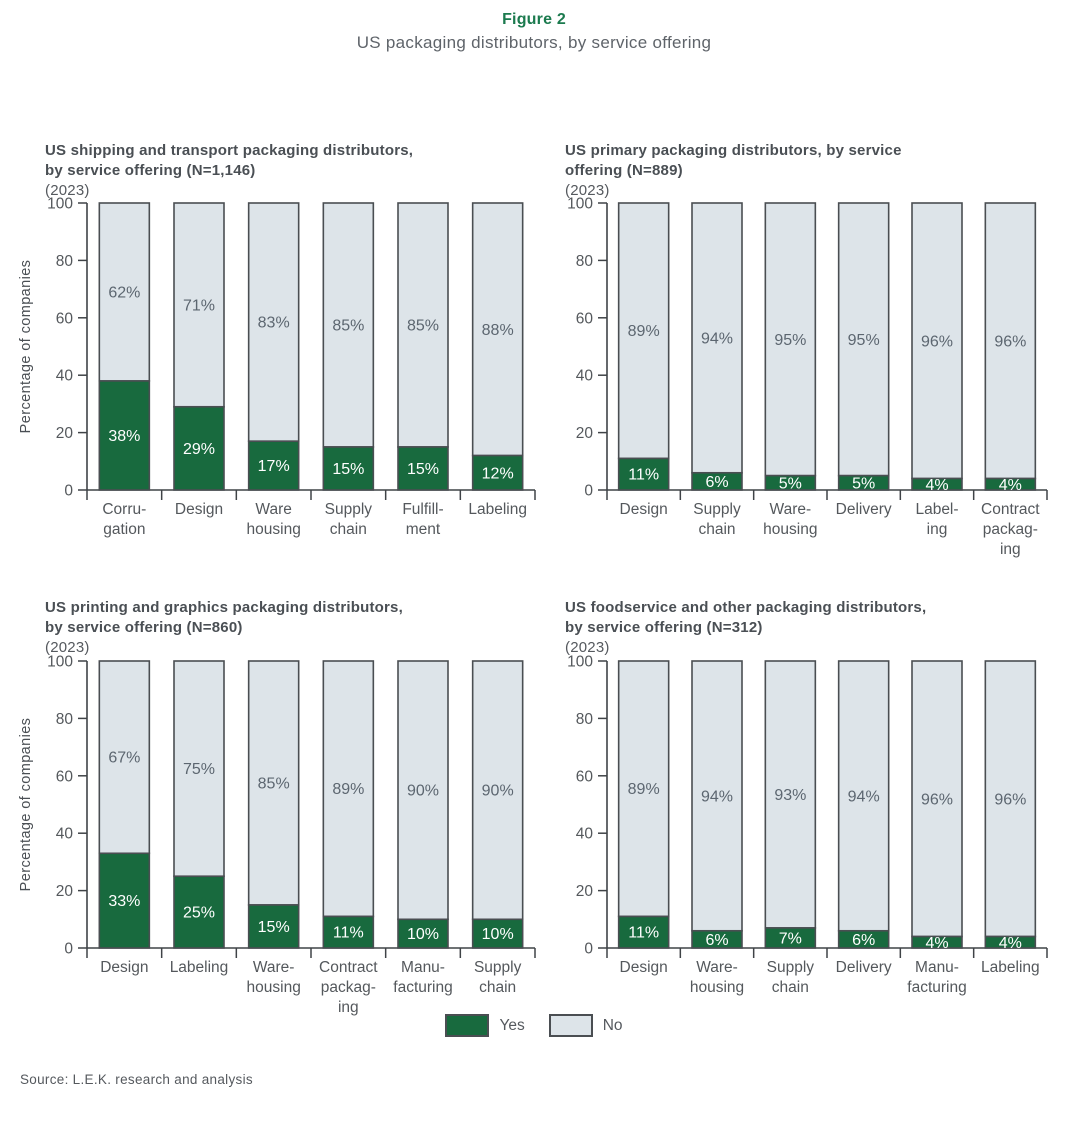  What do you see at coordinates (864, 340) in the screenshot?
I see `svg-text: 95%` at bounding box center [864, 340].